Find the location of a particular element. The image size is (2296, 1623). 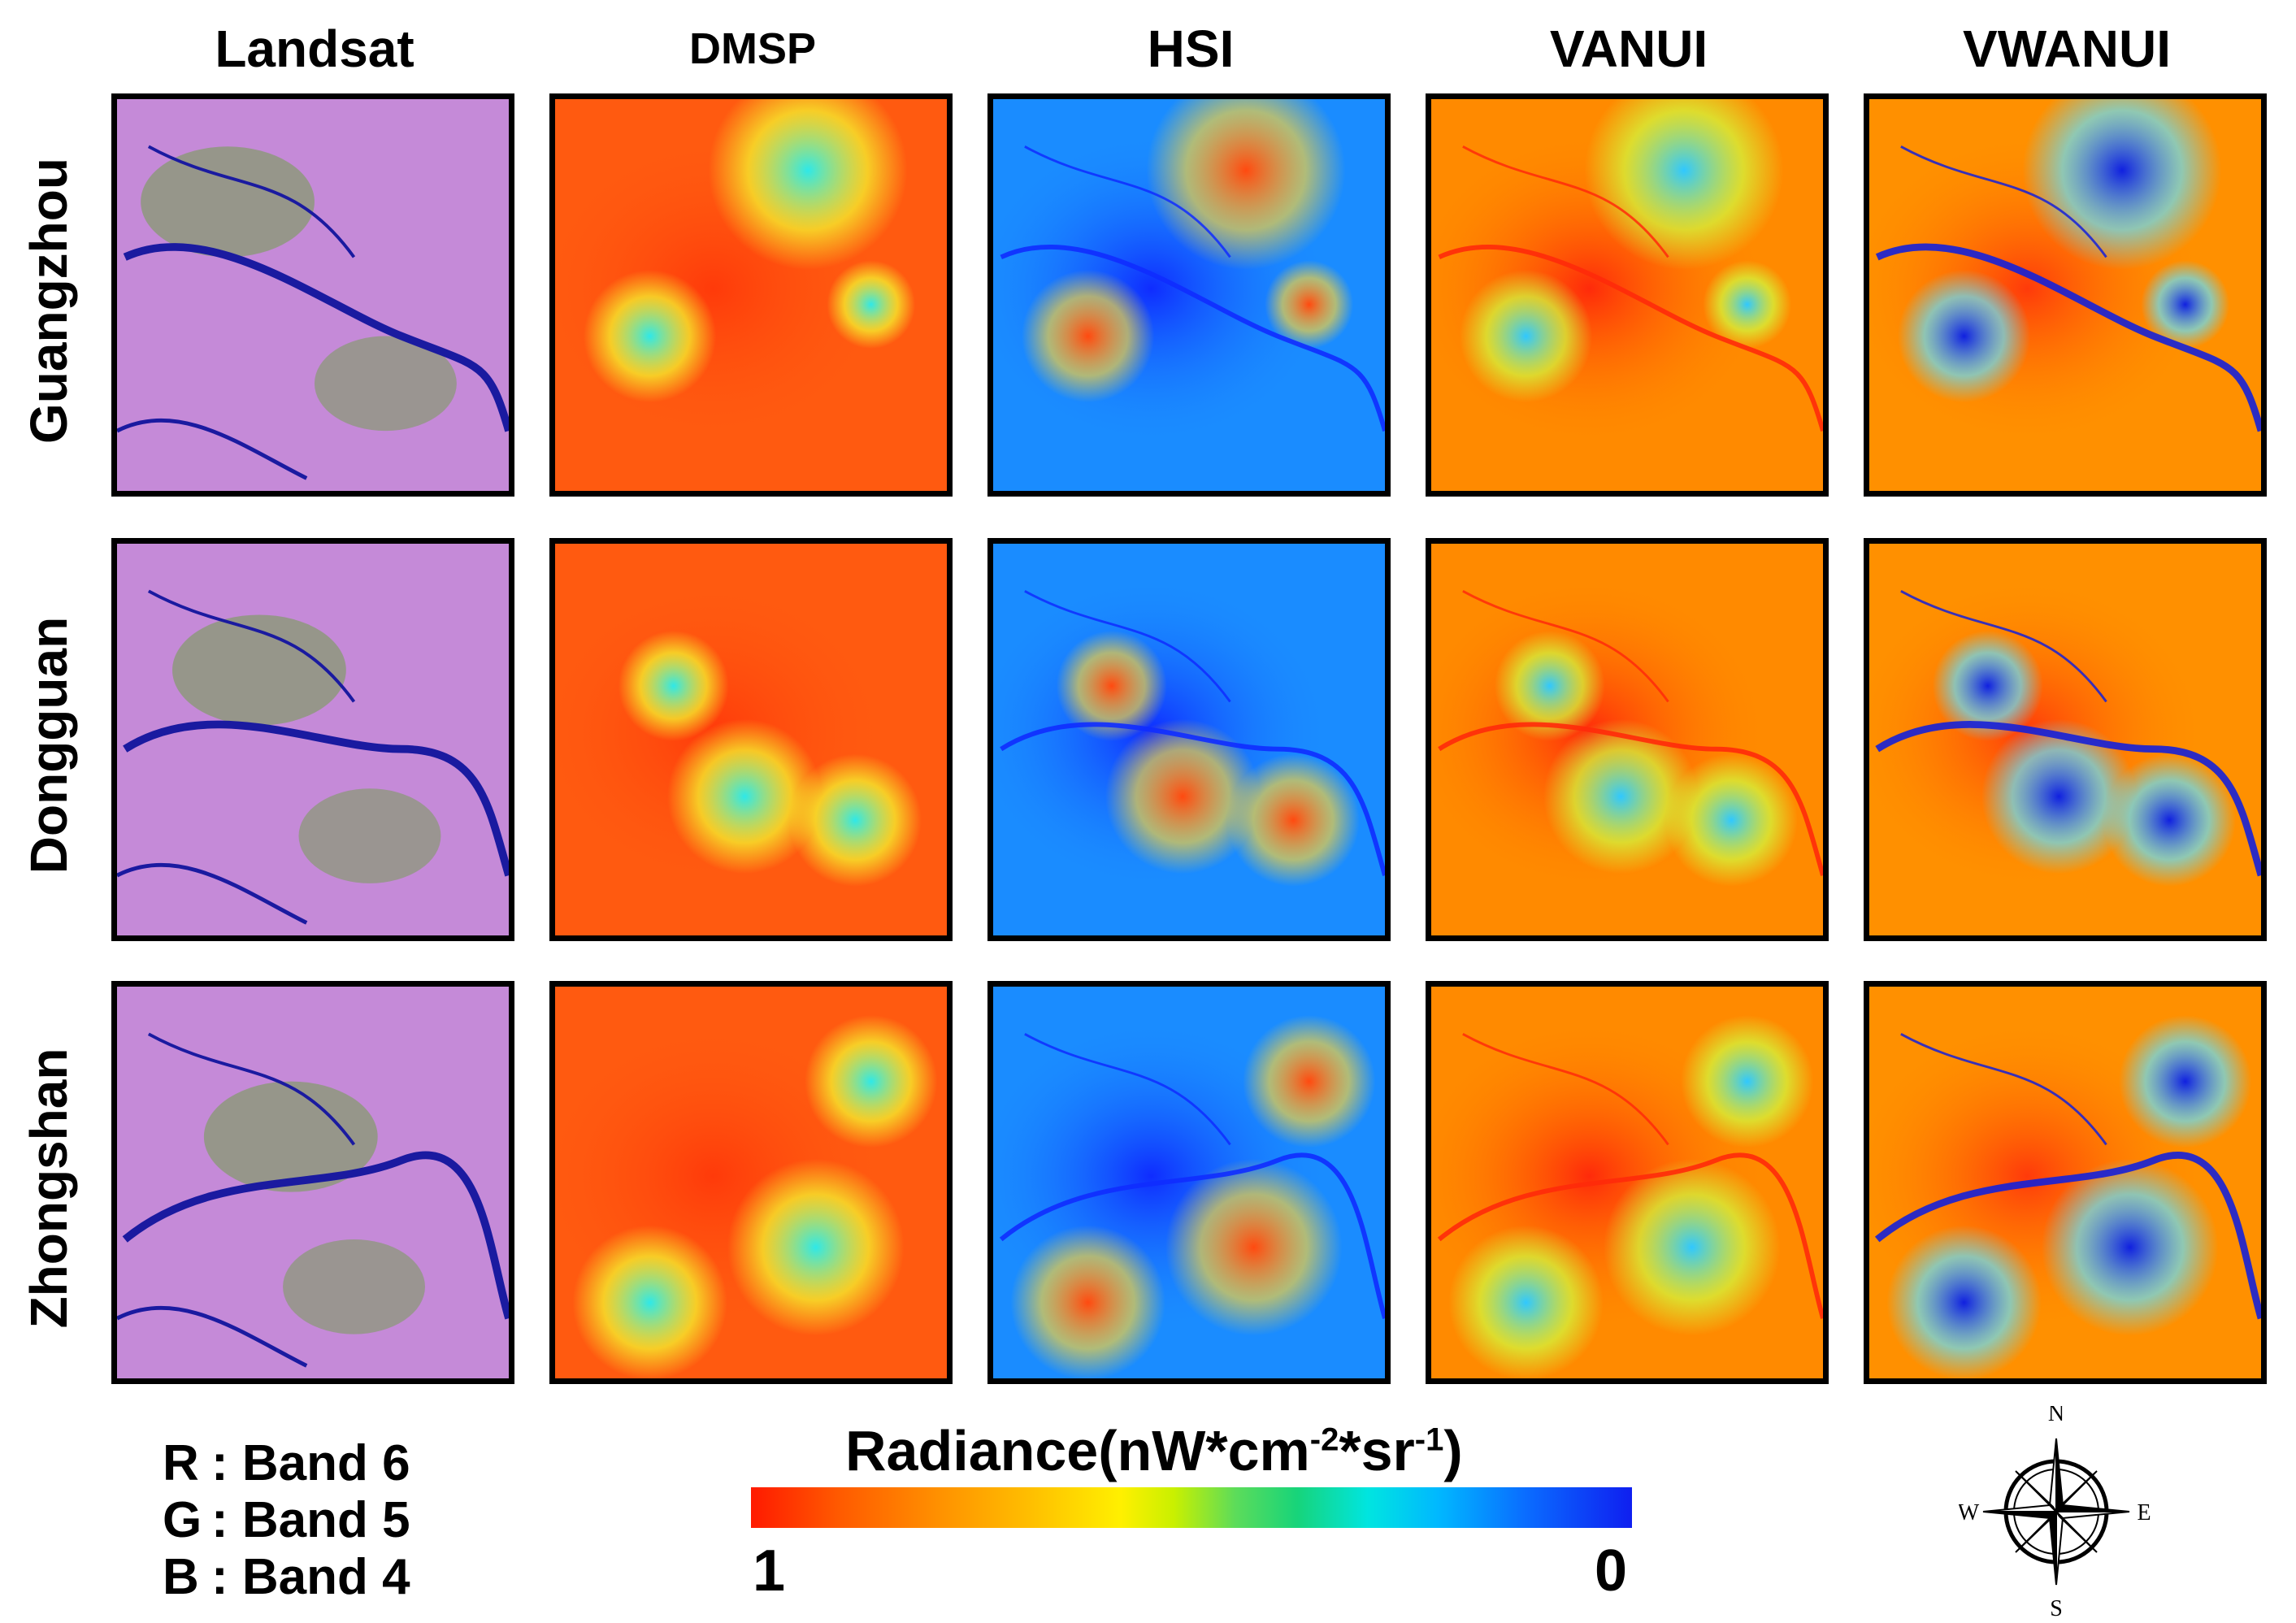

map-tile-vanui-dongguan is located at coordinates (1627, 740).